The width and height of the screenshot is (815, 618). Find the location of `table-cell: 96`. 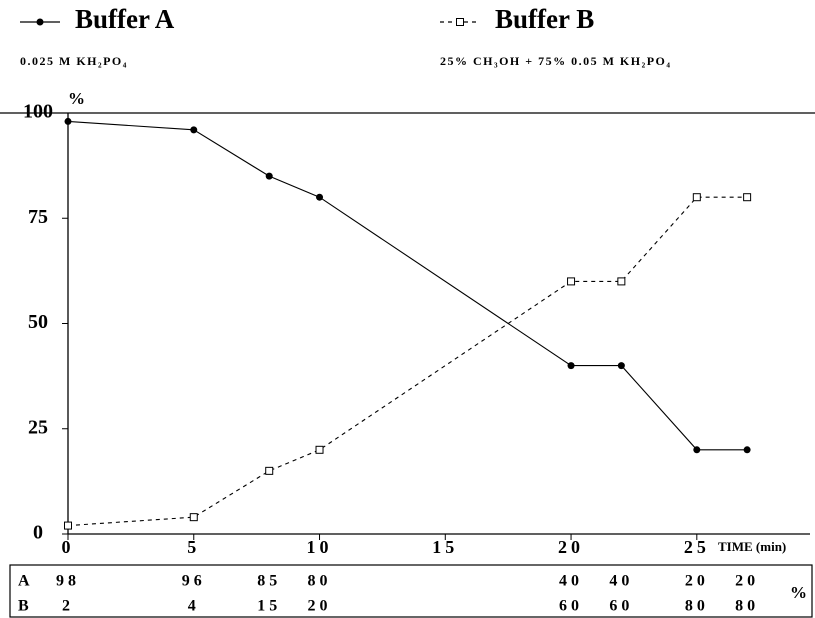

table-cell: 96 is located at coordinates (194, 581).